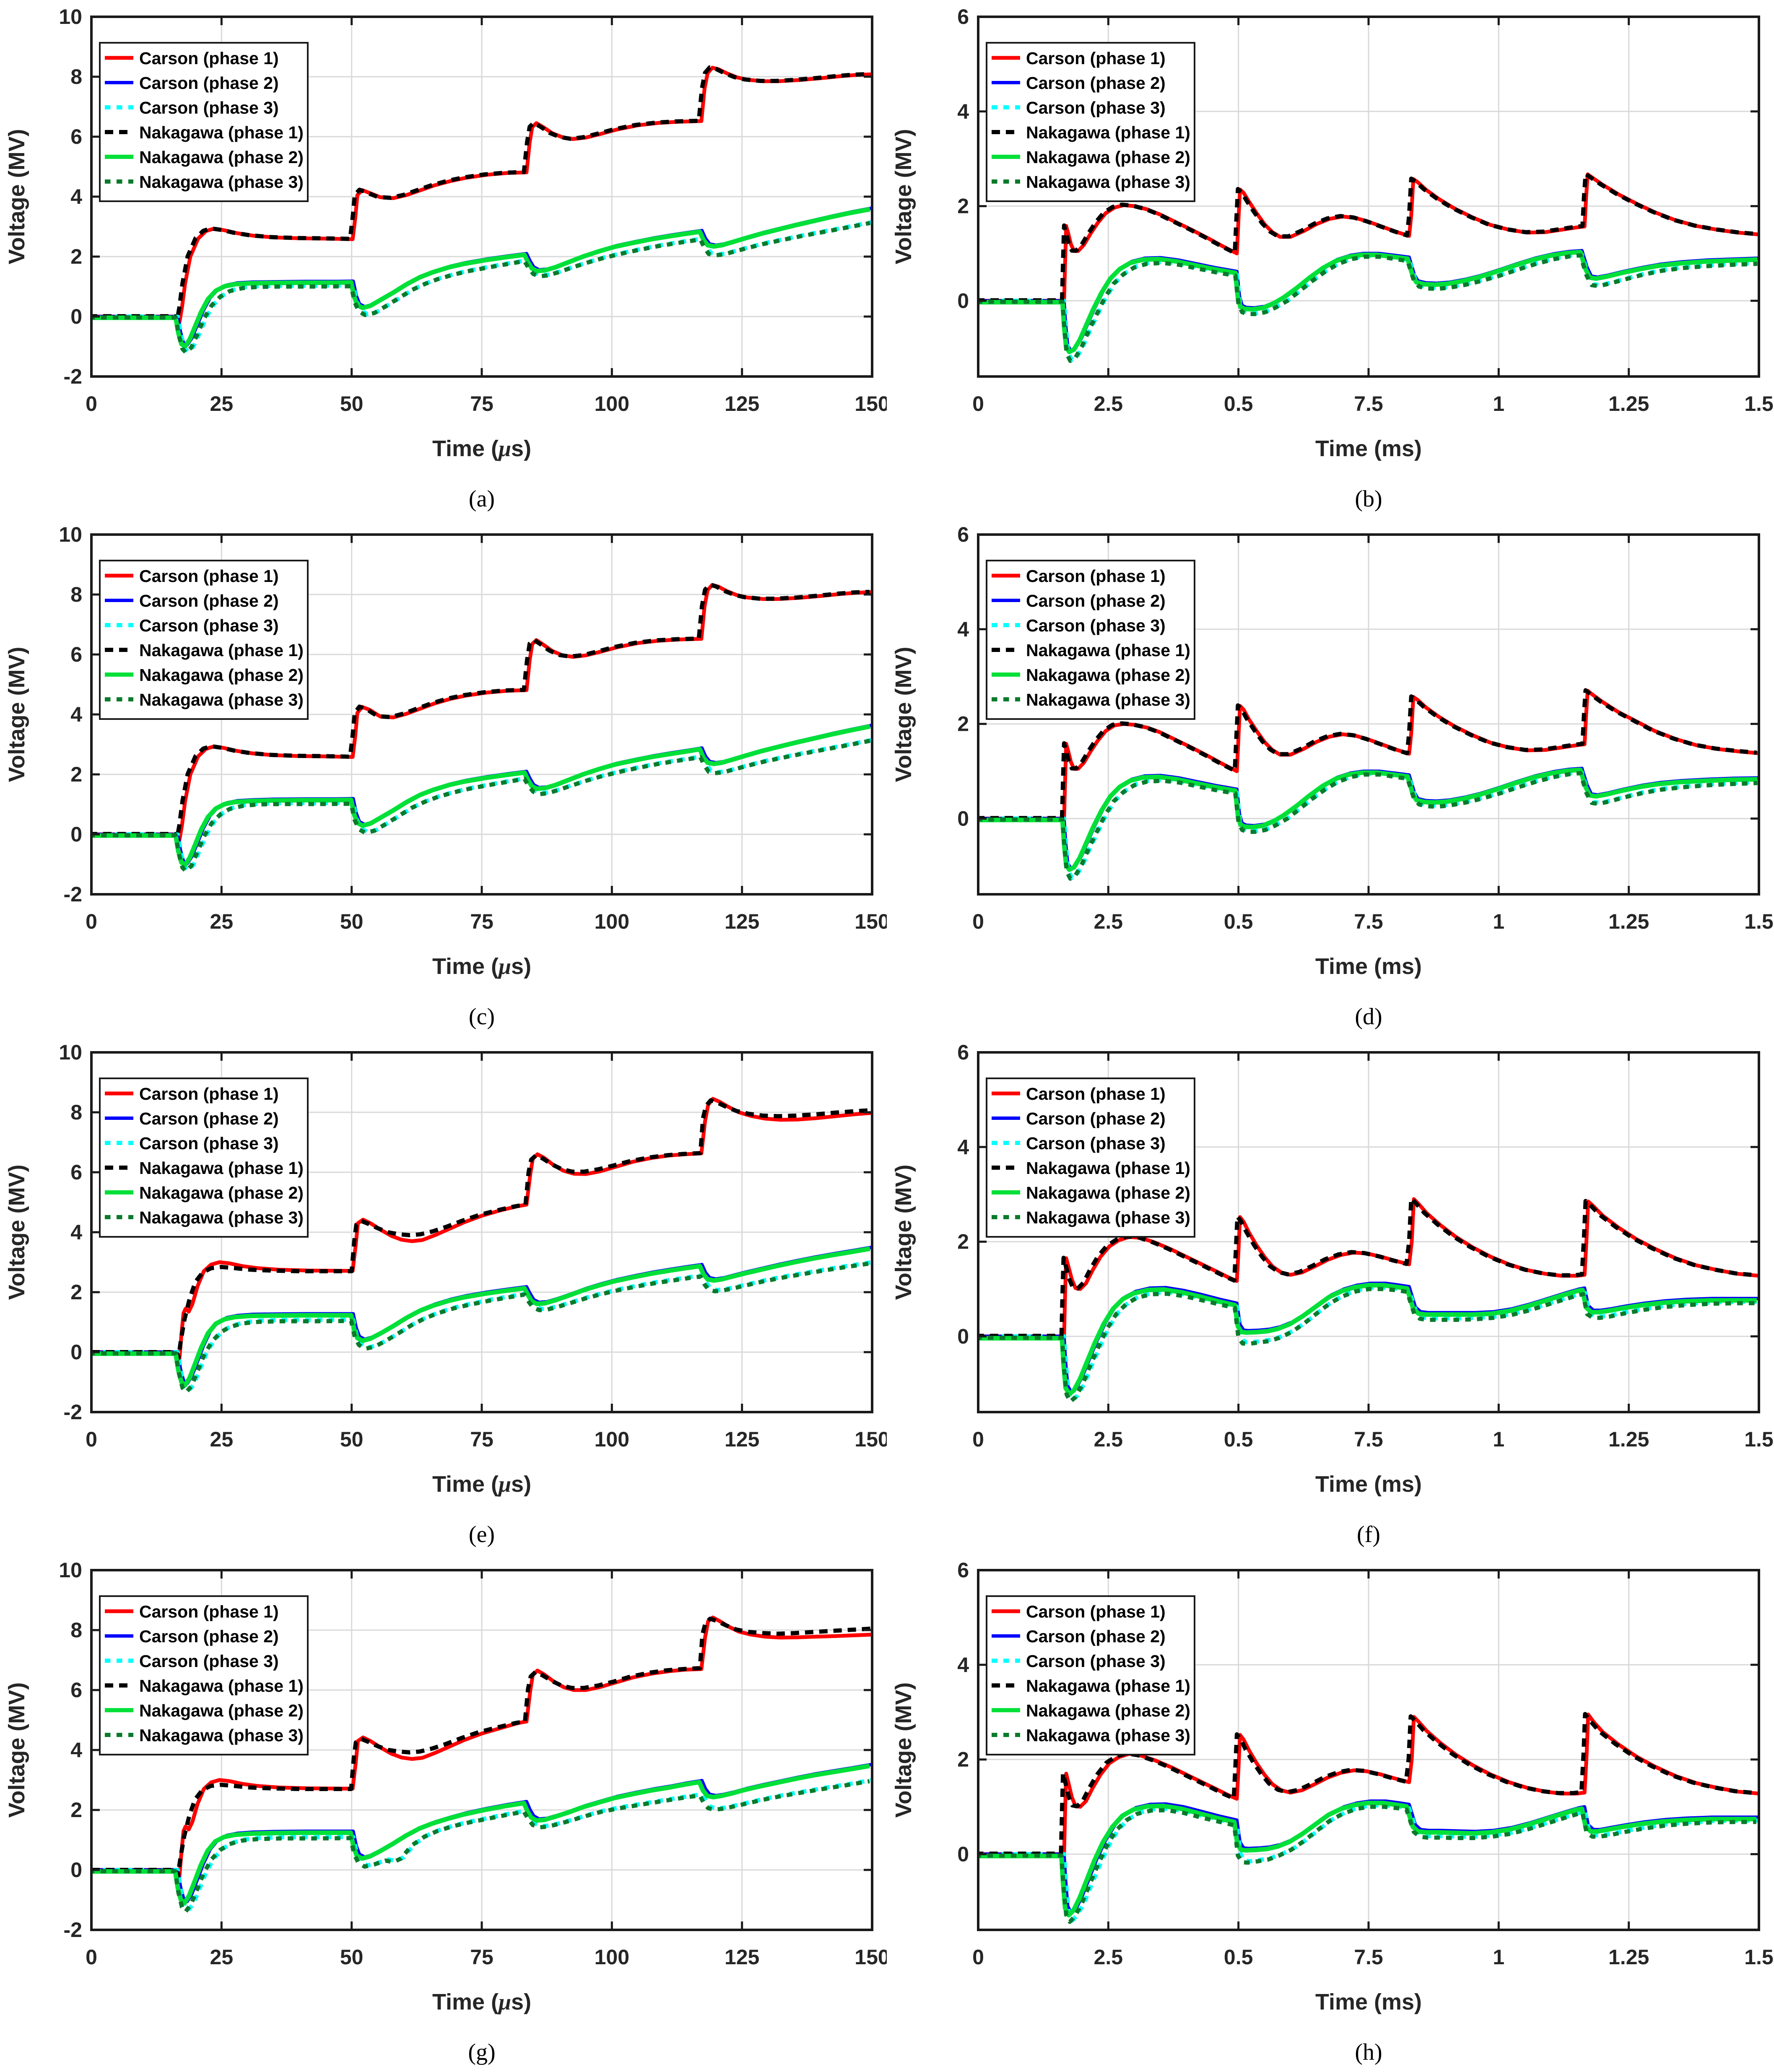 The image size is (1774, 2072). What do you see at coordinates (482, 2052) in the screenshot?
I see `chart-caption: (g)` at bounding box center [482, 2052].